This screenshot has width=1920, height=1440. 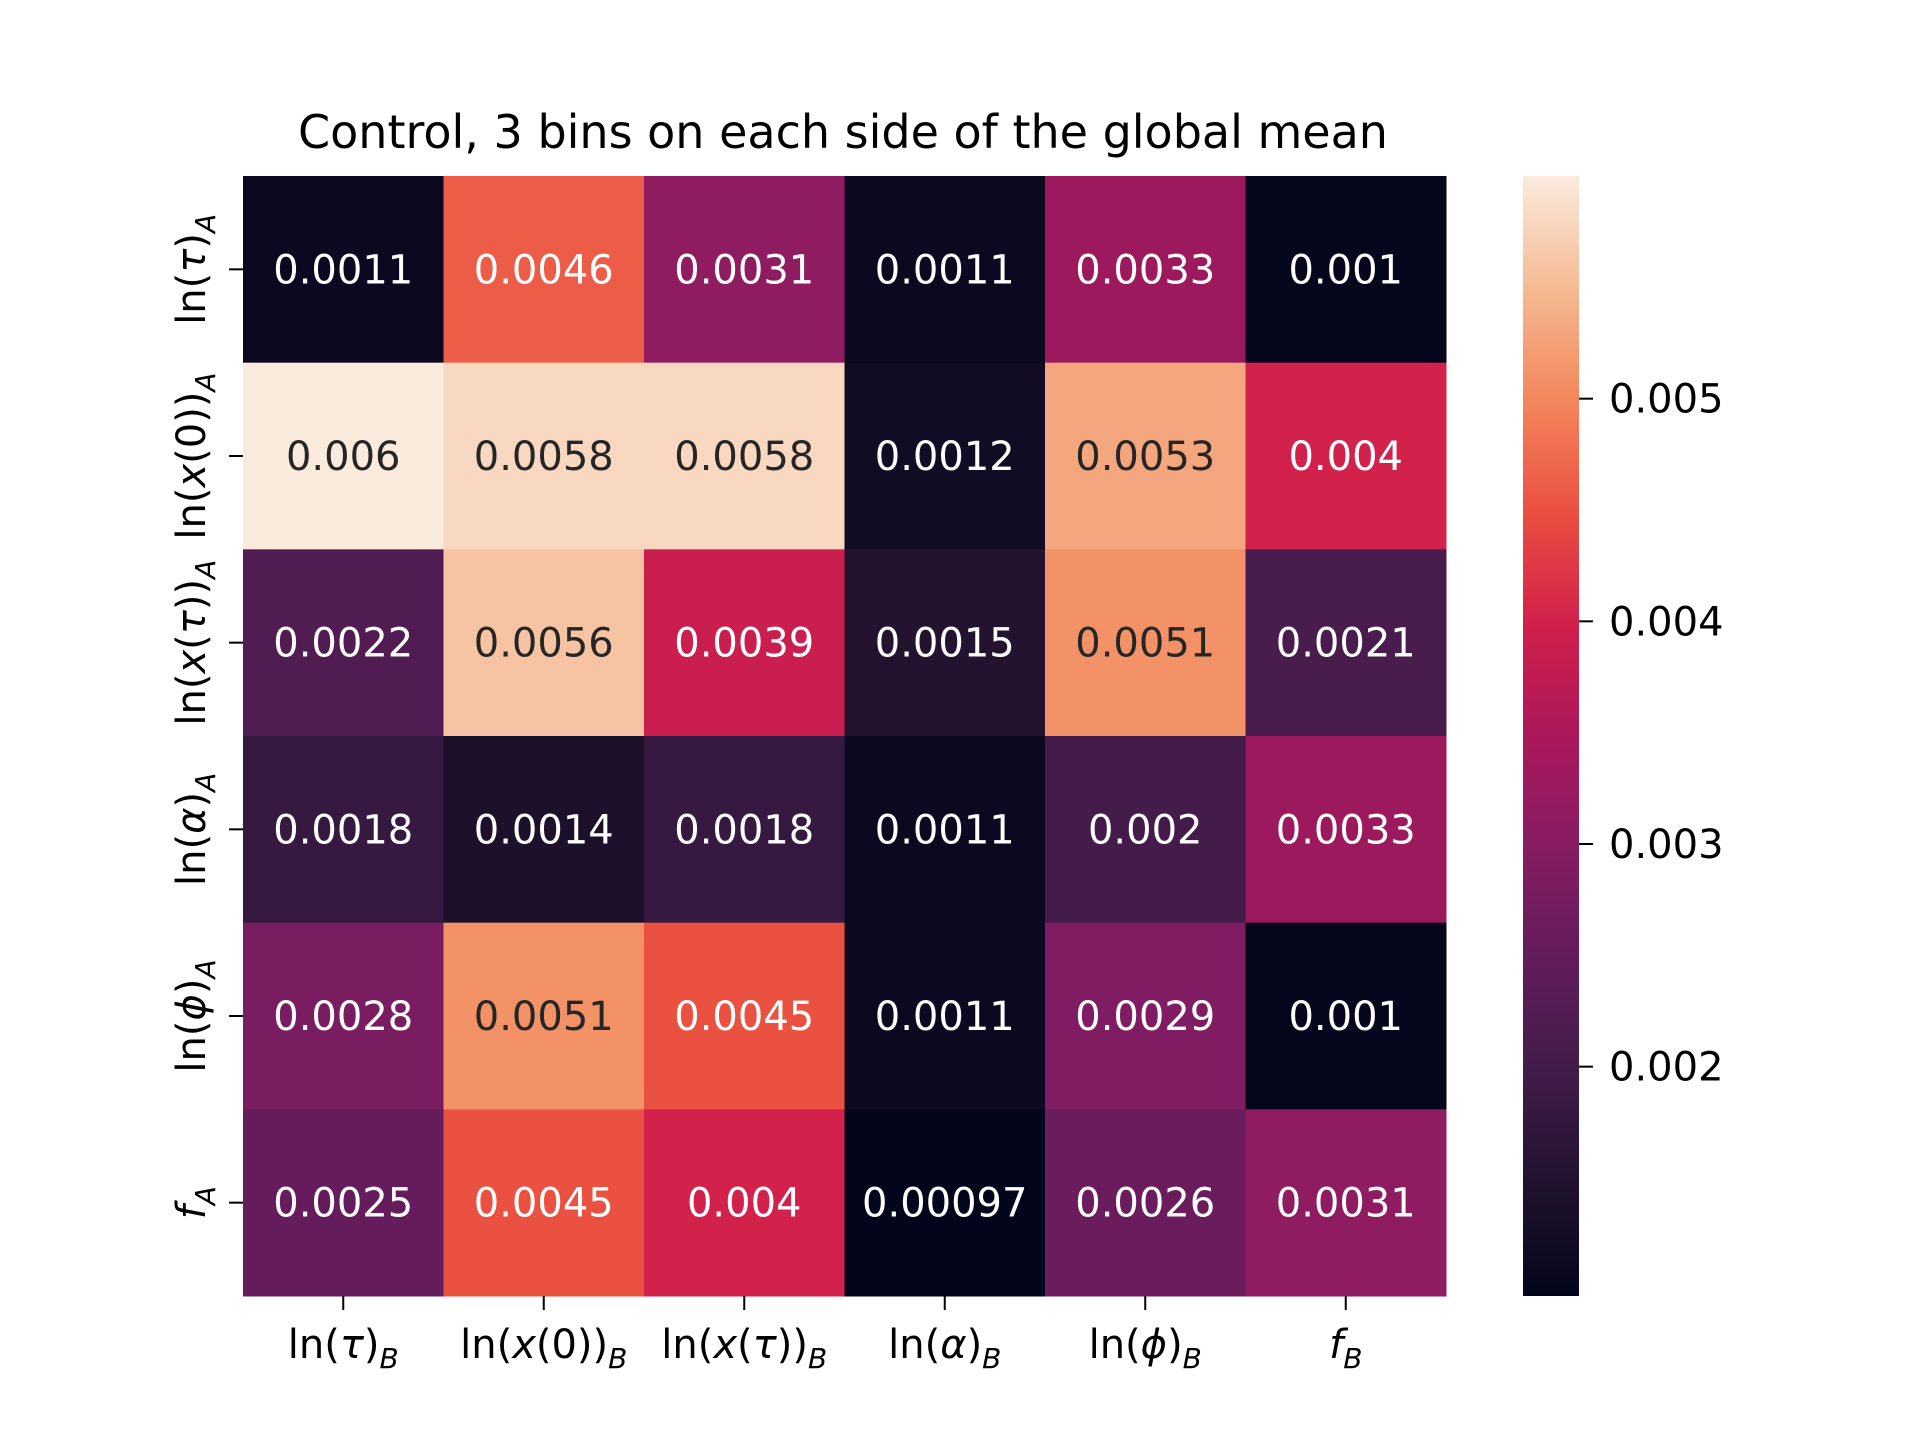 I want to click on cell-value-r0-c5: 0.001, so click(x=1345, y=270).